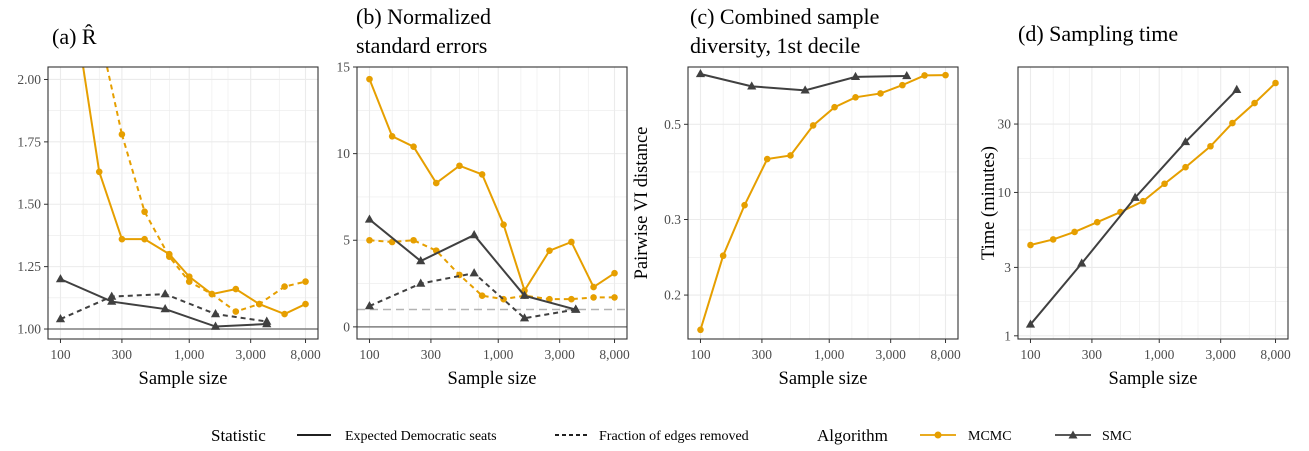 This screenshot has width=1309, height=451. I want to click on offscale-line-mcmc, so click(114, 101).